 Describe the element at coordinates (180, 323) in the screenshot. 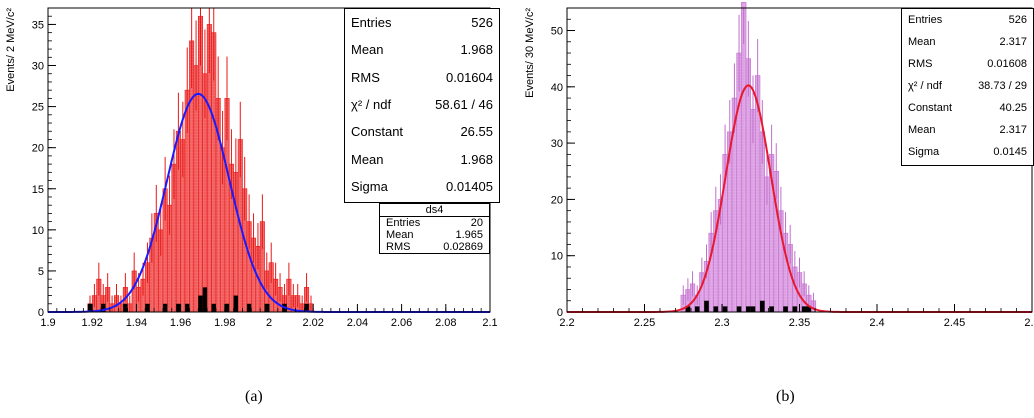

I see `x-tick-label: 1.96` at that location.